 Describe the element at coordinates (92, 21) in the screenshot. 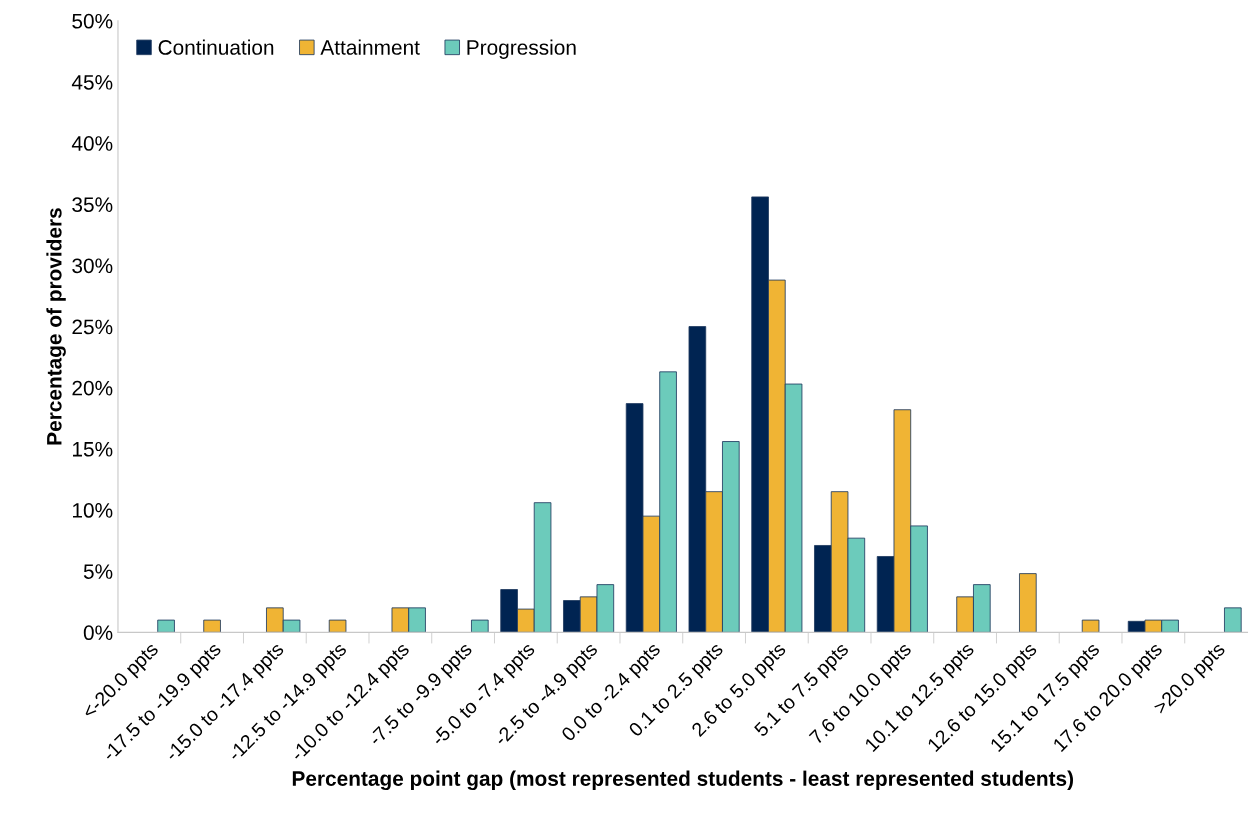

I see `y-tick-label: 50%` at that location.